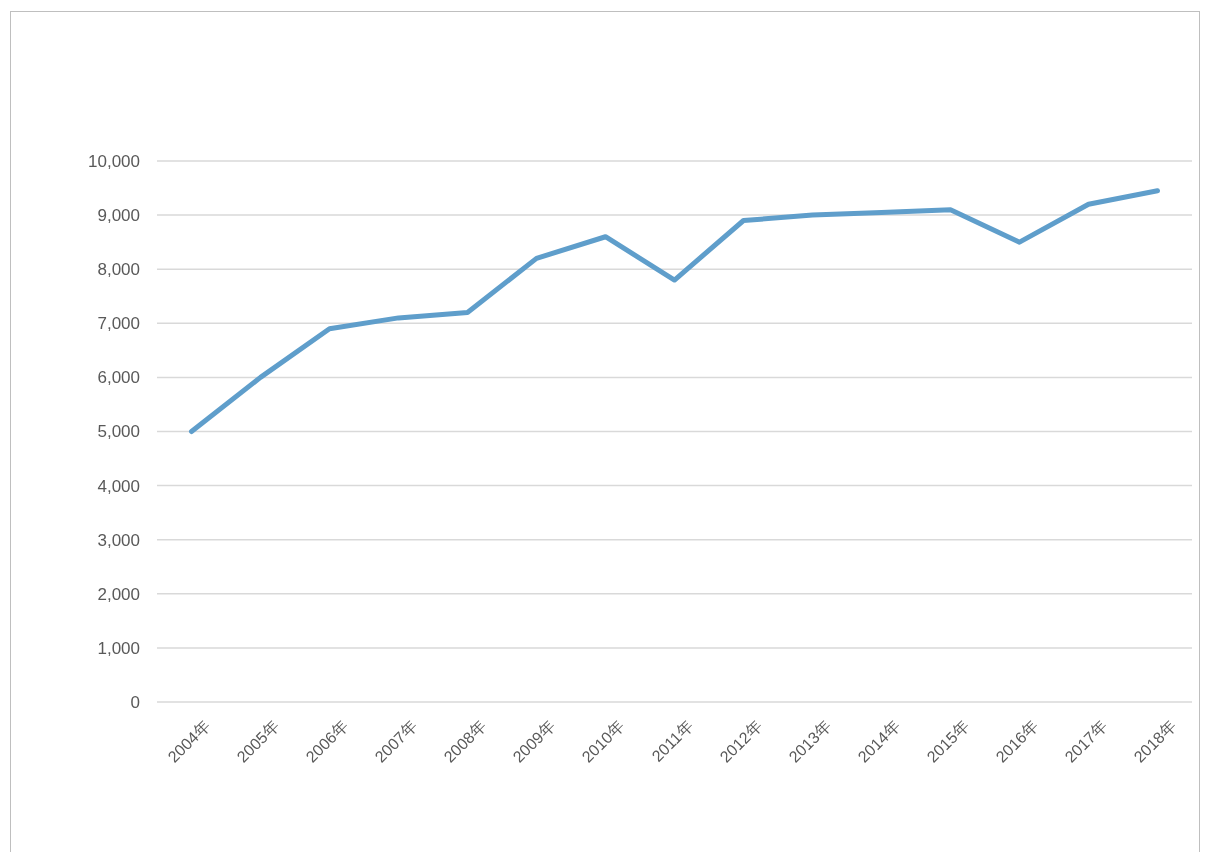  What do you see at coordinates (114, 161) in the screenshot?
I see `y-tick-label: 10,000` at bounding box center [114, 161].